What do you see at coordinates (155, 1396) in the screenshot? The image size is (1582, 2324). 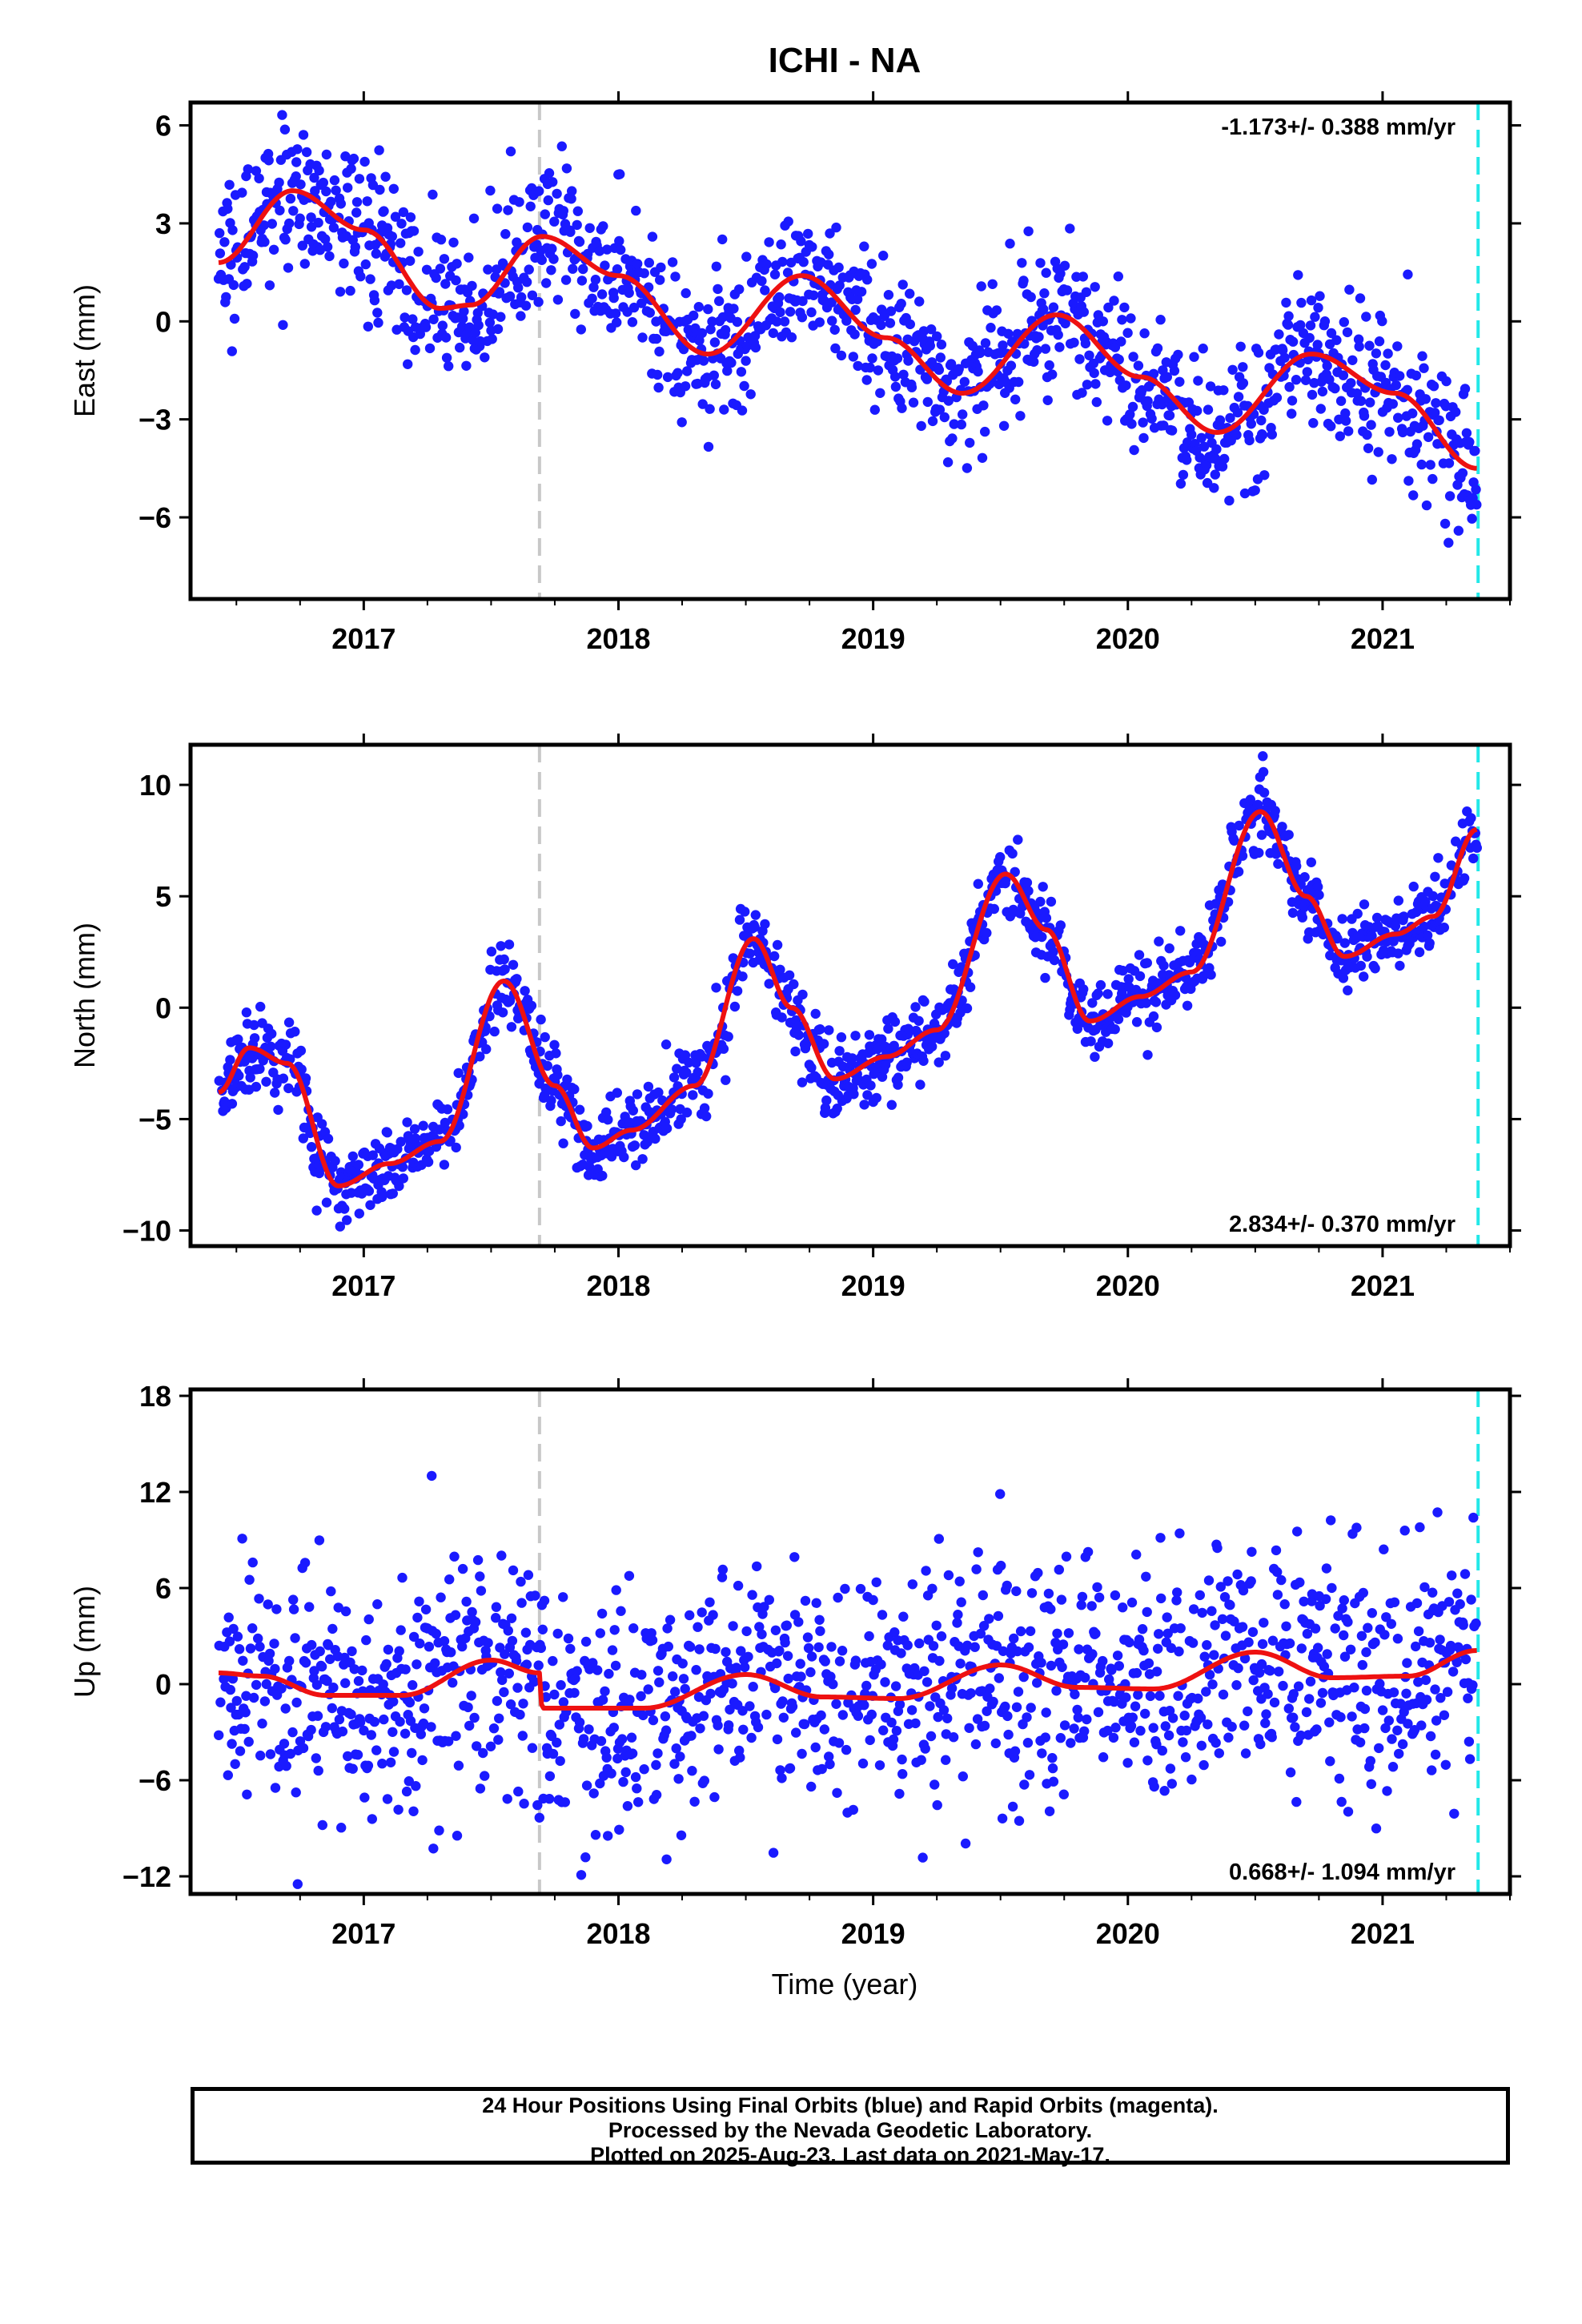 I see `y-tick-label: 18` at bounding box center [155, 1396].